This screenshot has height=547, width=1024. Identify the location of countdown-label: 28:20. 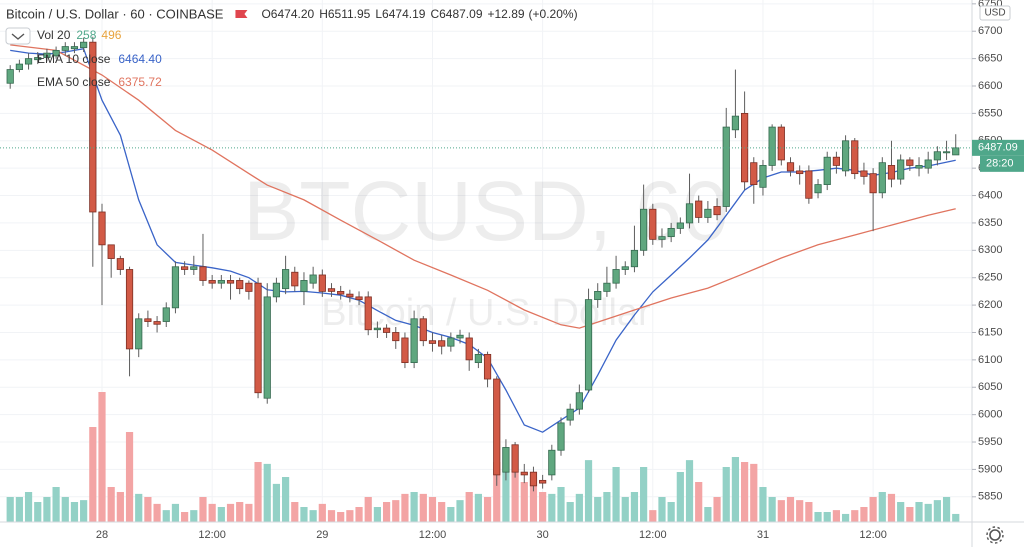
(1000, 164).